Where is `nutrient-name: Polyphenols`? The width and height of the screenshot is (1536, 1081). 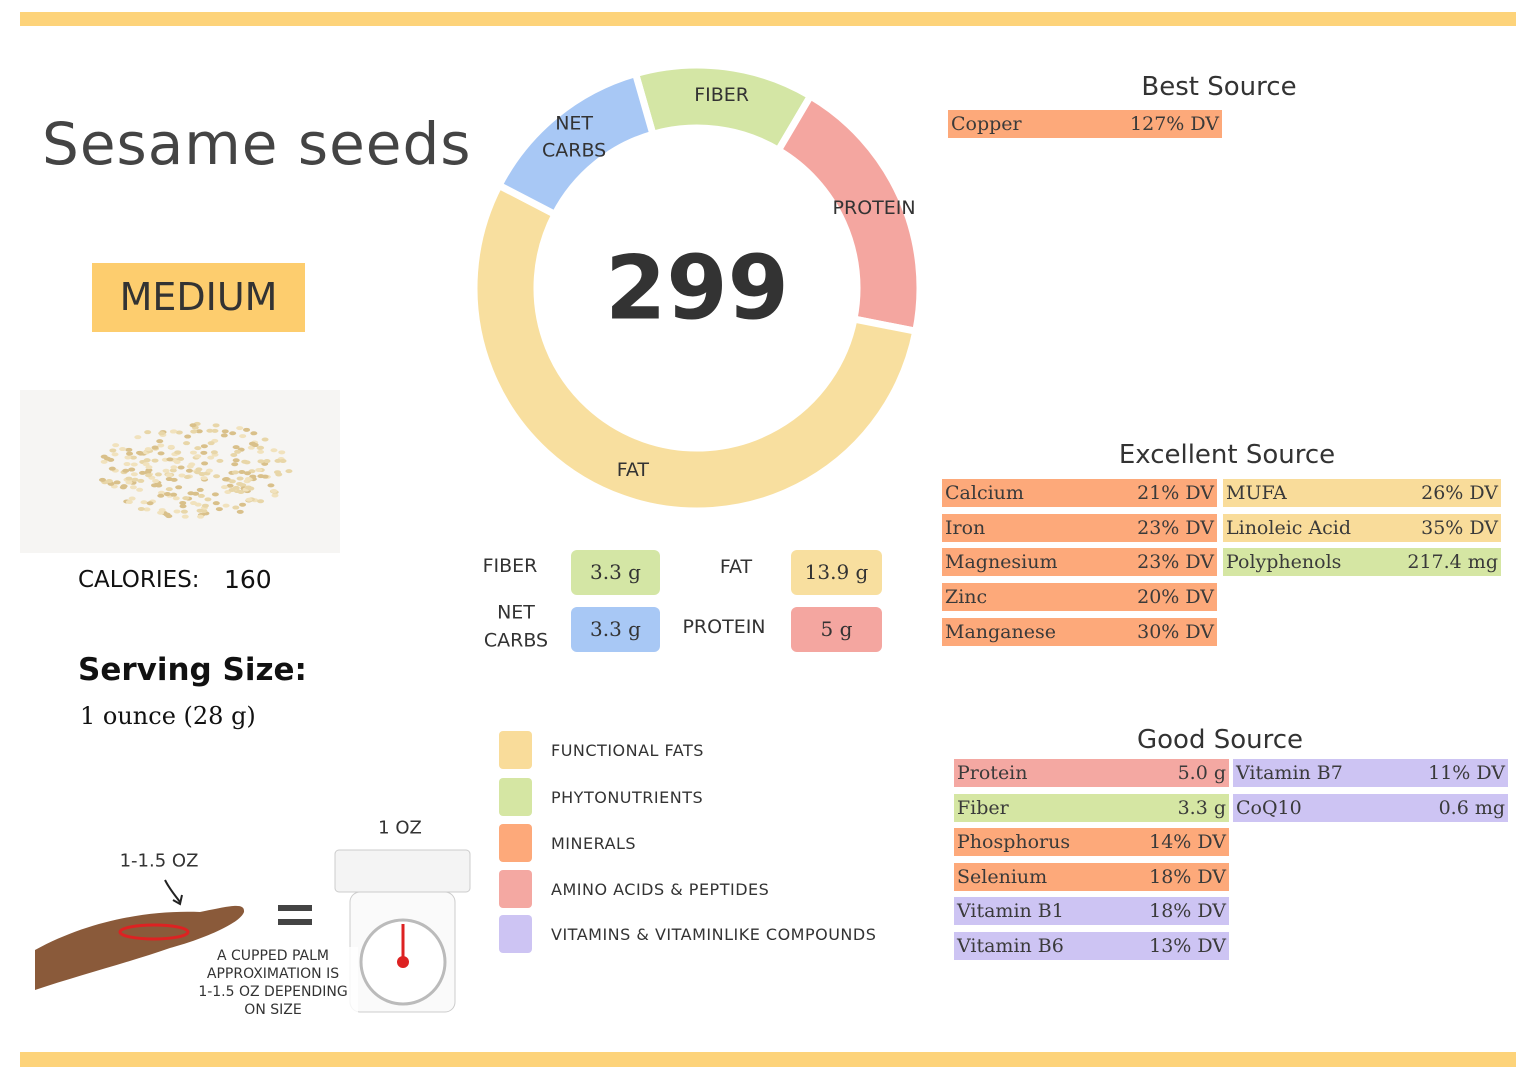 nutrient-name: Polyphenols is located at coordinates (1284, 562).